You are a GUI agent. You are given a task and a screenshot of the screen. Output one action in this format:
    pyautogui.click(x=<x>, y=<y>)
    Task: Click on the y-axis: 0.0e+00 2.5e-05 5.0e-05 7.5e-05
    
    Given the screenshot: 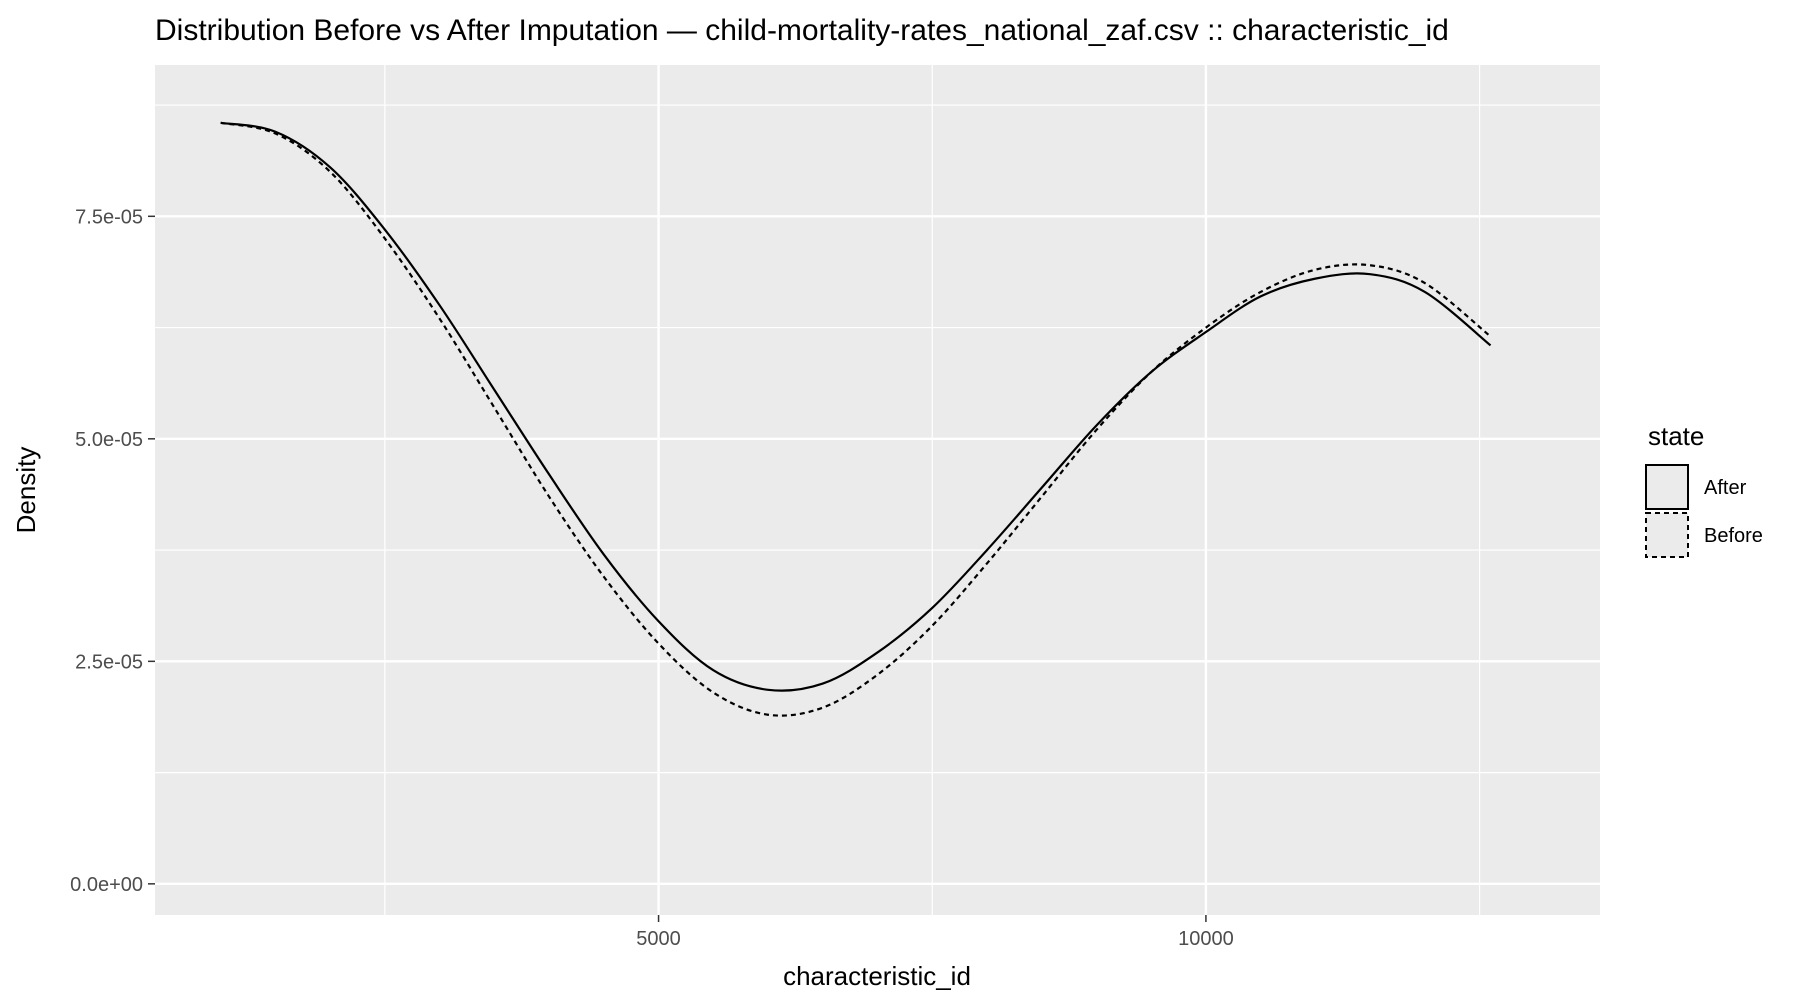 What is the action you would take?
    pyautogui.click(x=112, y=551)
    